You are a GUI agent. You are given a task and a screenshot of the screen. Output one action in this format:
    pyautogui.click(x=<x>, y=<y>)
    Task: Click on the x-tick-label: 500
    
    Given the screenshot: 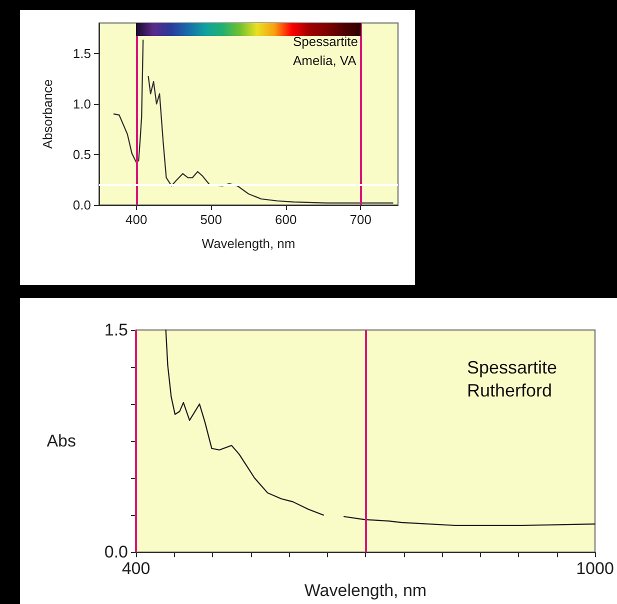 What is the action you would take?
    pyautogui.click(x=211, y=219)
    